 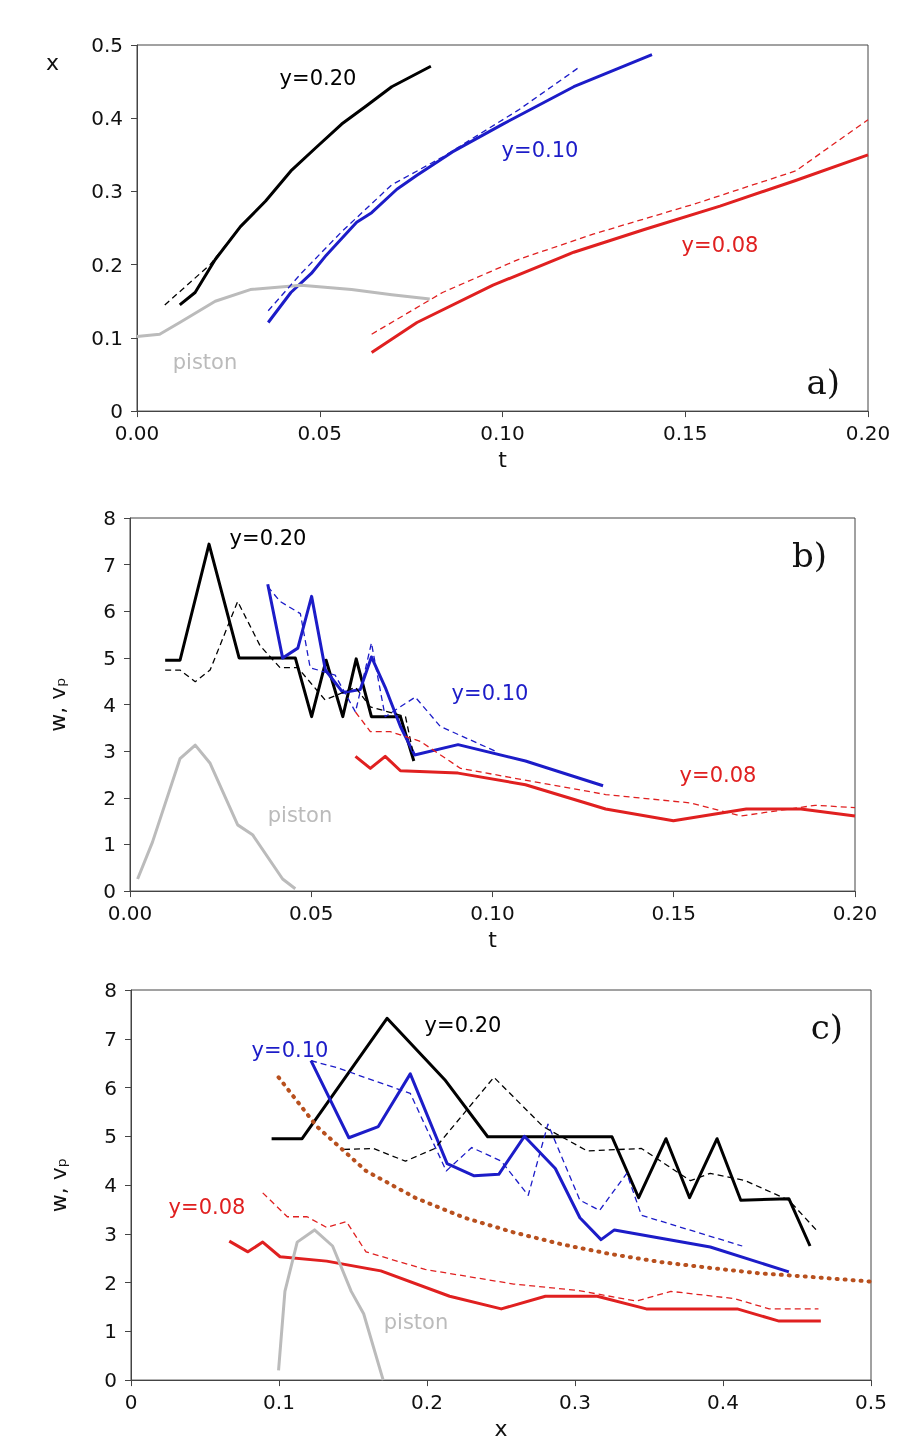 What do you see at coordinates (823, 382) in the screenshot?
I see `annotation: a)` at bounding box center [823, 382].